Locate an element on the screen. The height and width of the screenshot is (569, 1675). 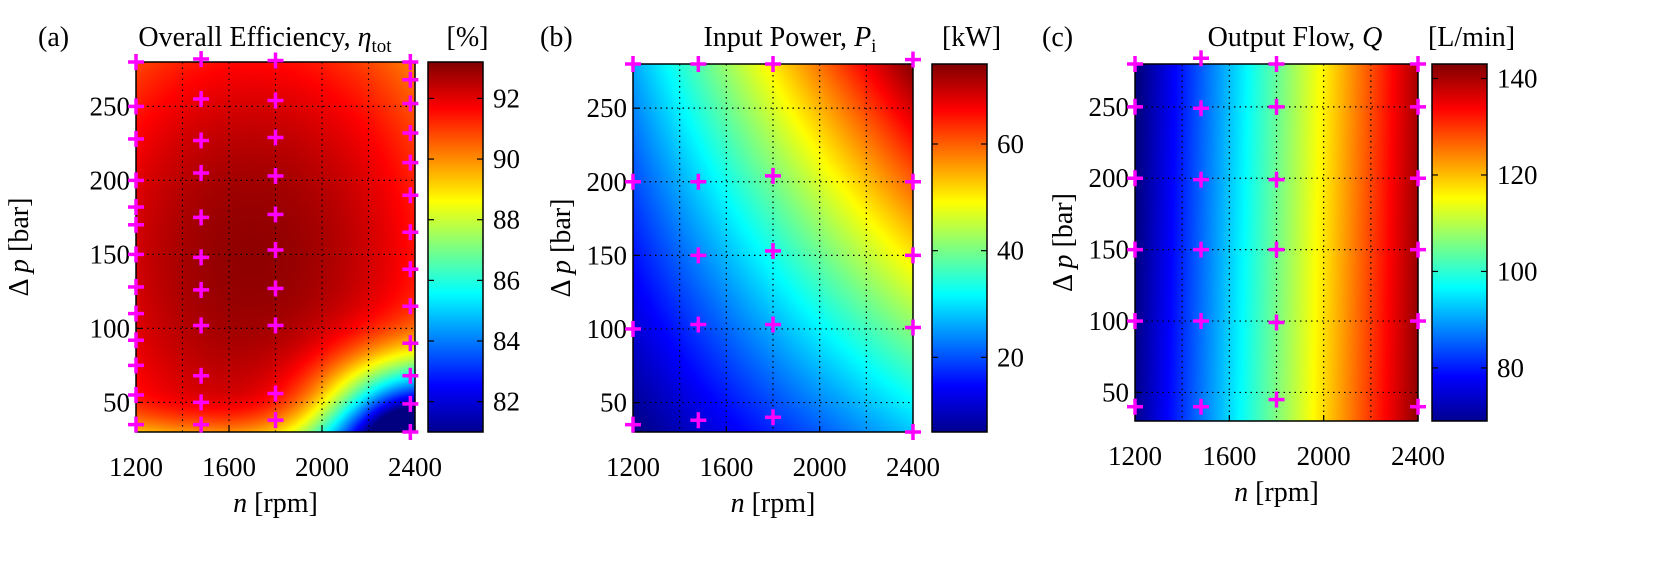
x-tick-label: 2000 is located at coordinates (1324, 456).